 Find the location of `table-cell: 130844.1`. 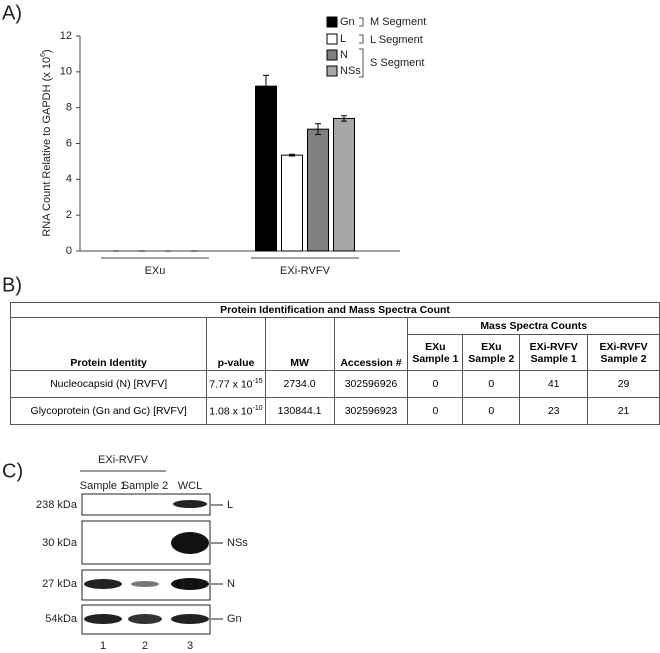

table-cell: 130844.1 is located at coordinates (299, 411).